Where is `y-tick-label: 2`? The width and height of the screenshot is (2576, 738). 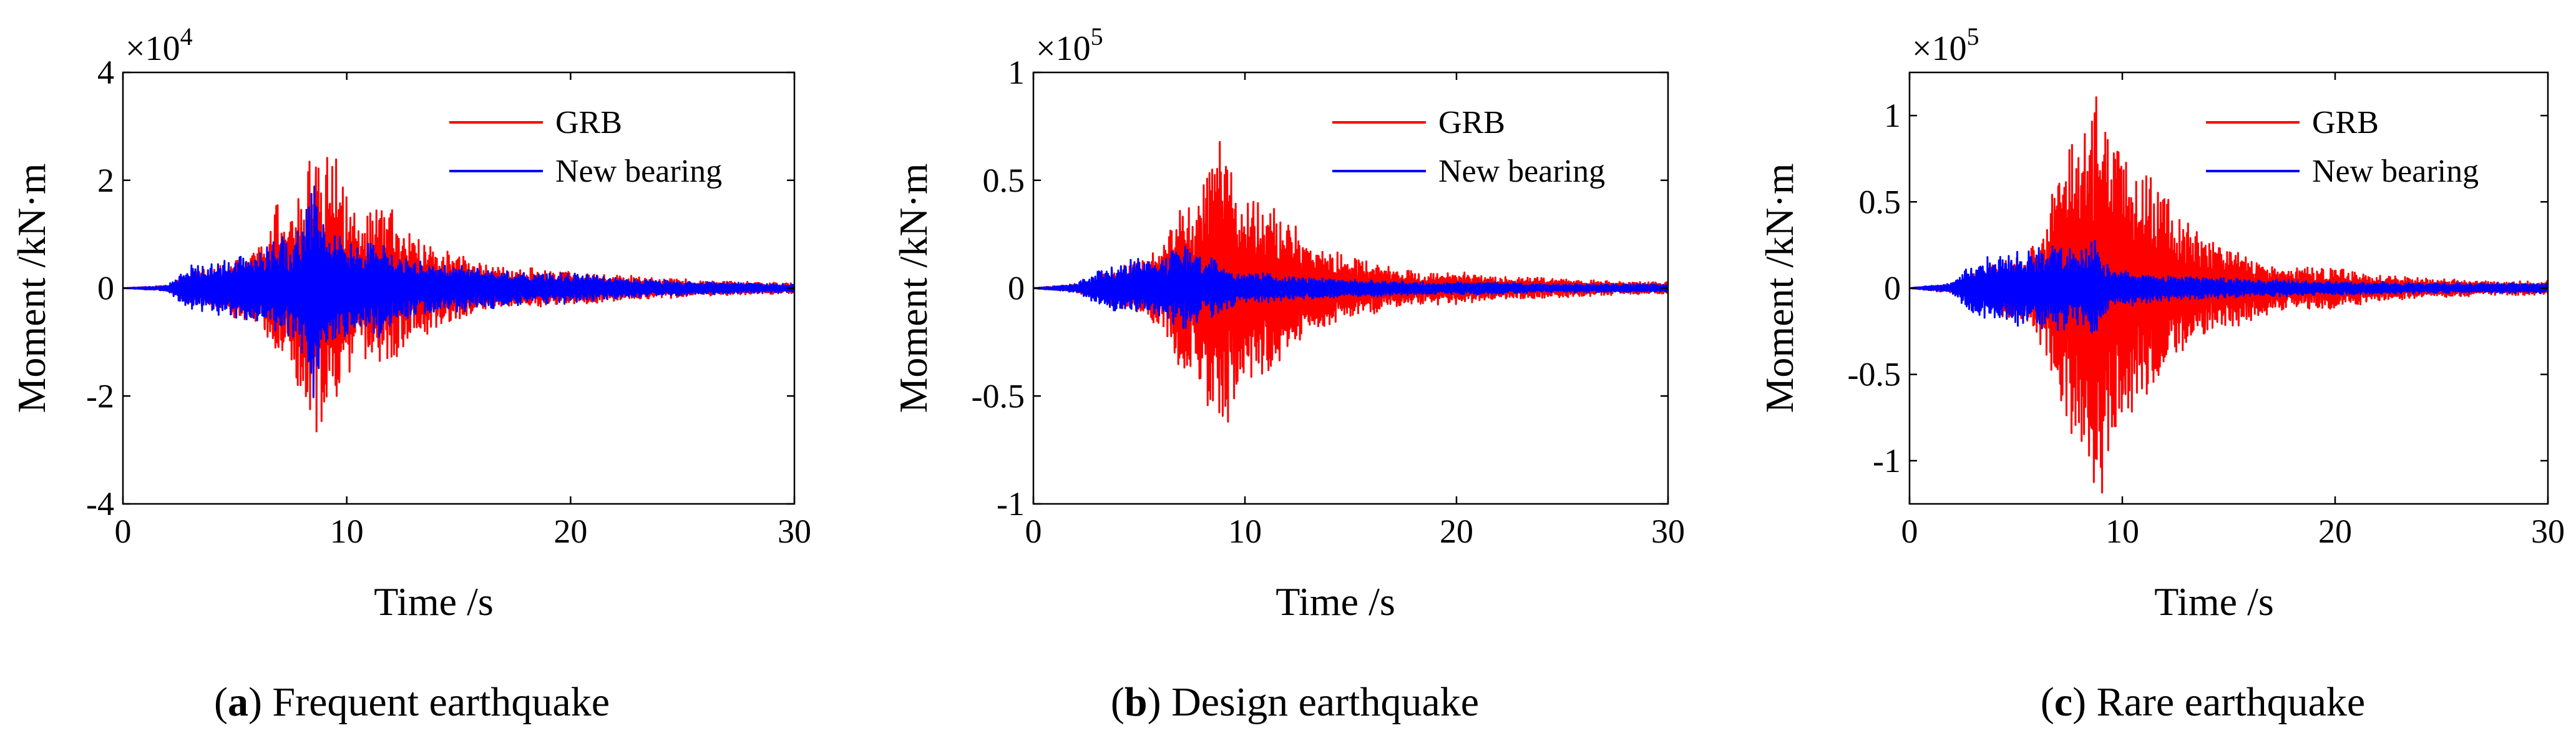 y-tick-label: 2 is located at coordinates (105, 180).